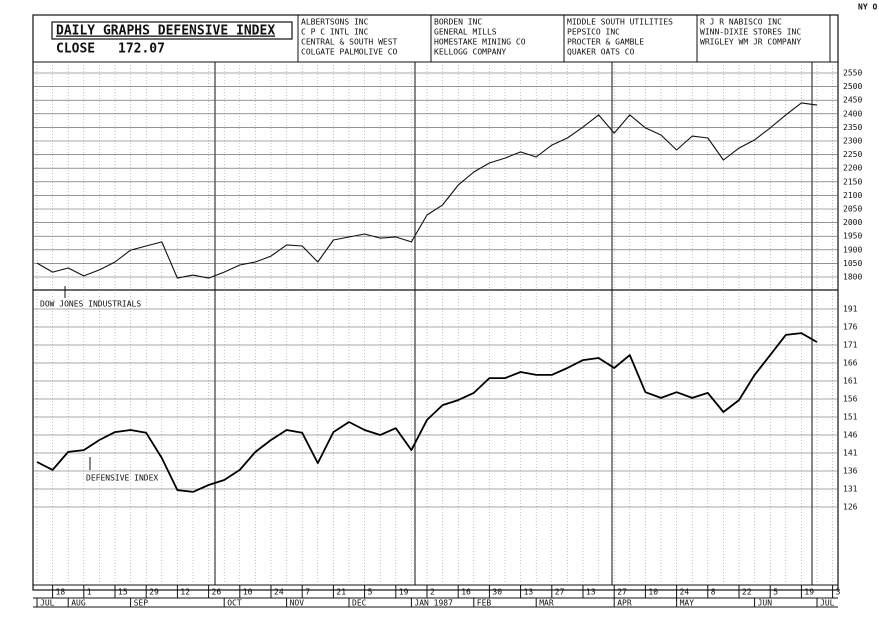 This screenshot has height=636, width=879. I want to click on y-tick-label: 2500, so click(852, 86).